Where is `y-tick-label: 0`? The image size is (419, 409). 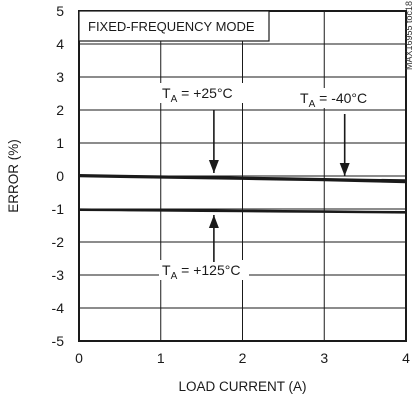 y-tick-label: 0 is located at coordinates (60, 176).